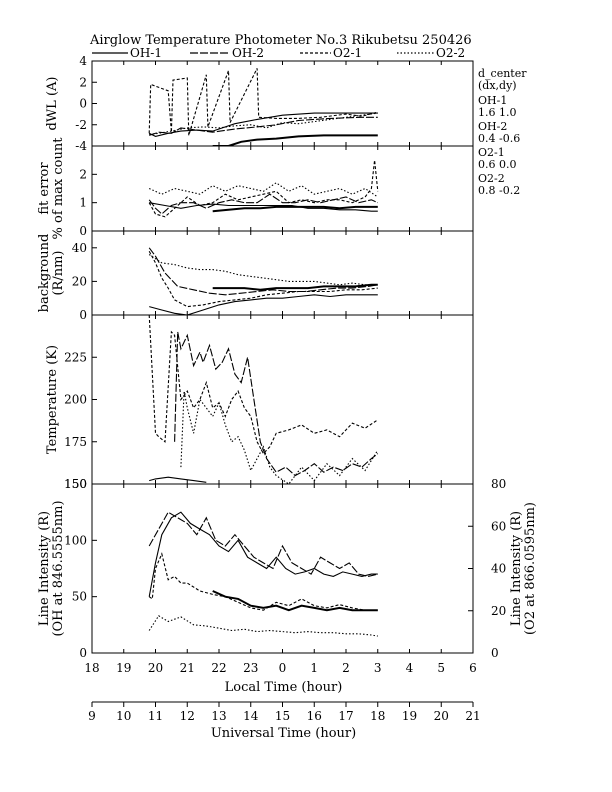 The width and height of the screenshot is (612, 792). Describe the element at coordinates (502, 73) in the screenshot. I see `side-note-heading: d_center` at that location.